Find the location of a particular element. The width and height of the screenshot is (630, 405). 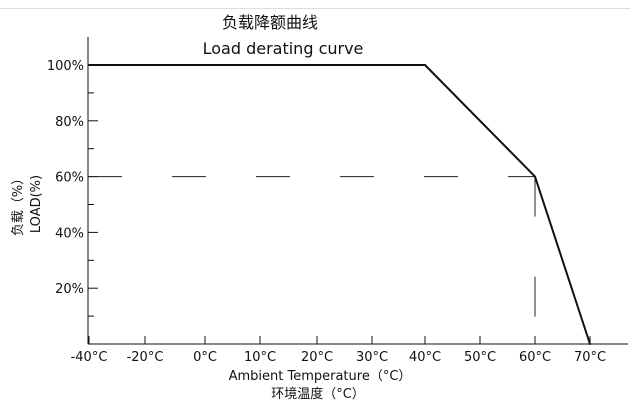

top-divider is located at coordinates (315, 8).